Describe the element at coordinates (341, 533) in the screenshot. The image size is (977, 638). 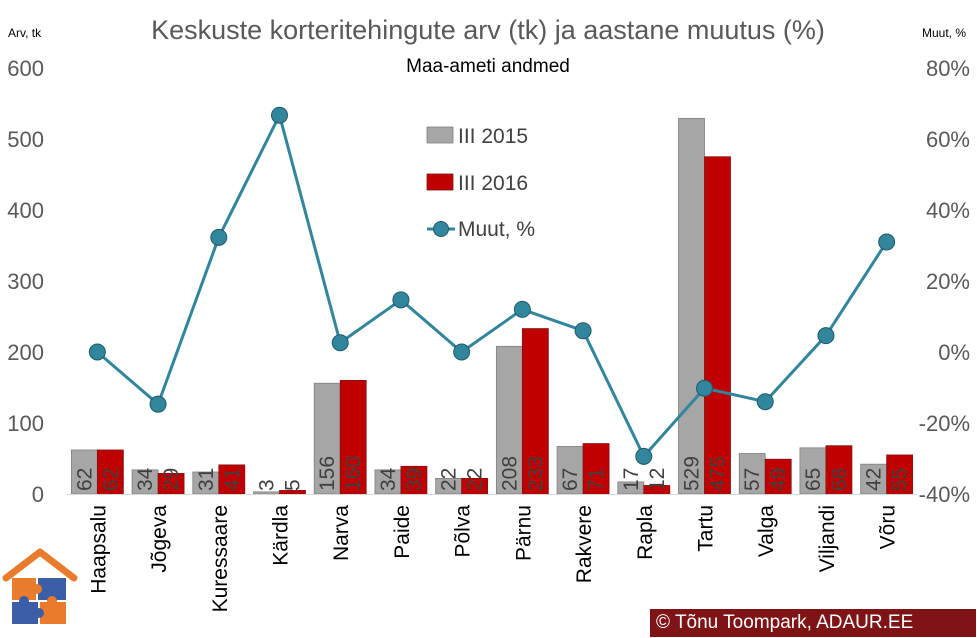
I see `category-label: Narva` at that location.